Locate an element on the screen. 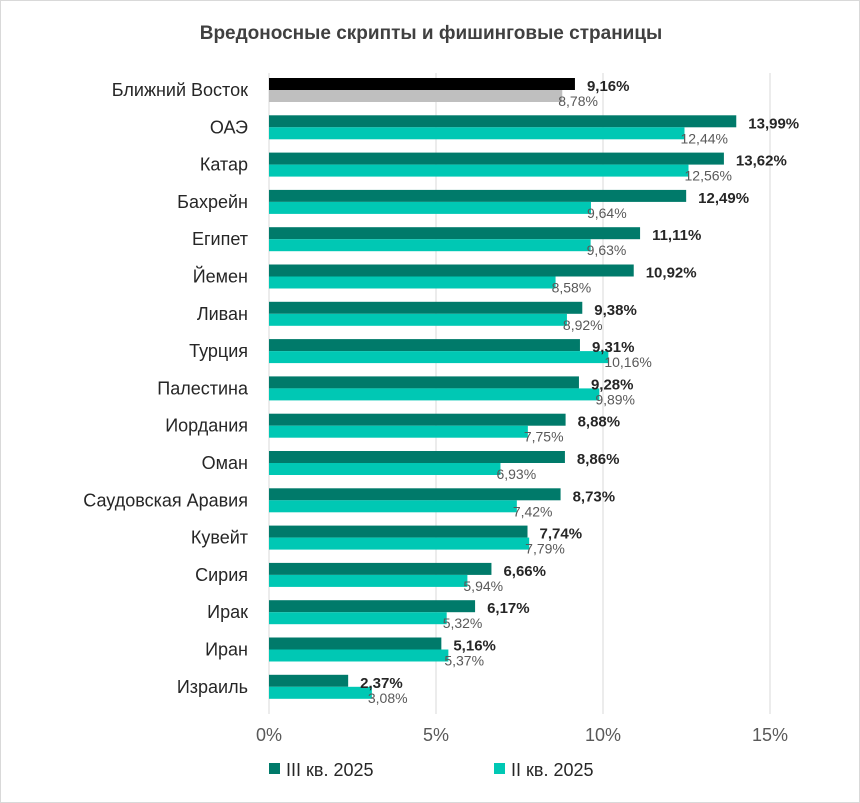  legend-swatch-q2 is located at coordinates (499, 768).